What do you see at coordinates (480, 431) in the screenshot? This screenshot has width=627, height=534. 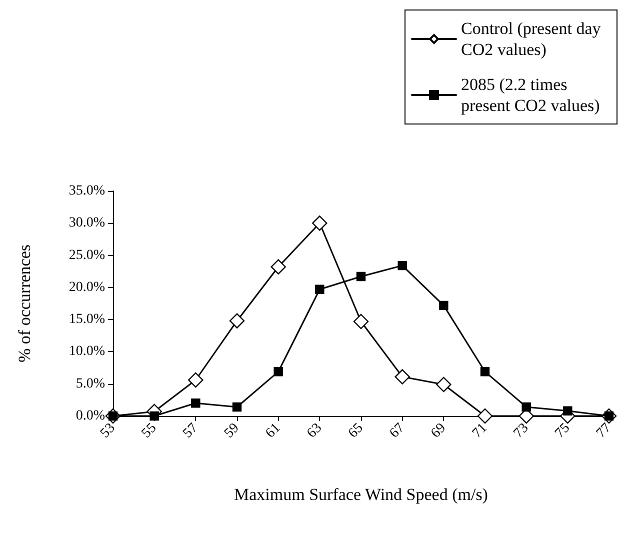 I see `x-tick-label: 71` at bounding box center [480, 431].